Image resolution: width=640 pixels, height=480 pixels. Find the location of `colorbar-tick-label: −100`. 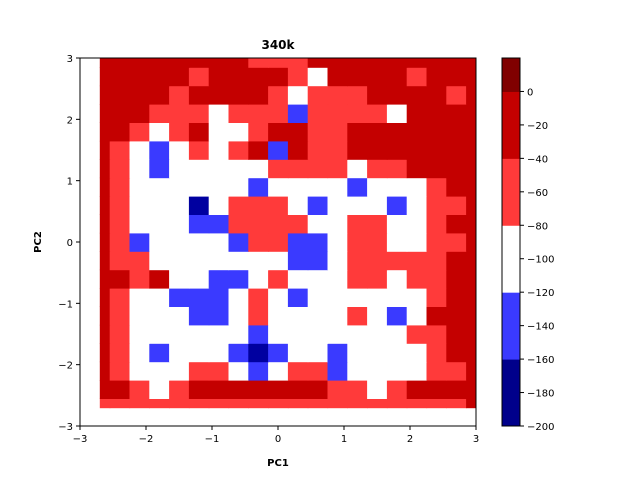

colorbar-tick-label: −100 is located at coordinates (540, 260).